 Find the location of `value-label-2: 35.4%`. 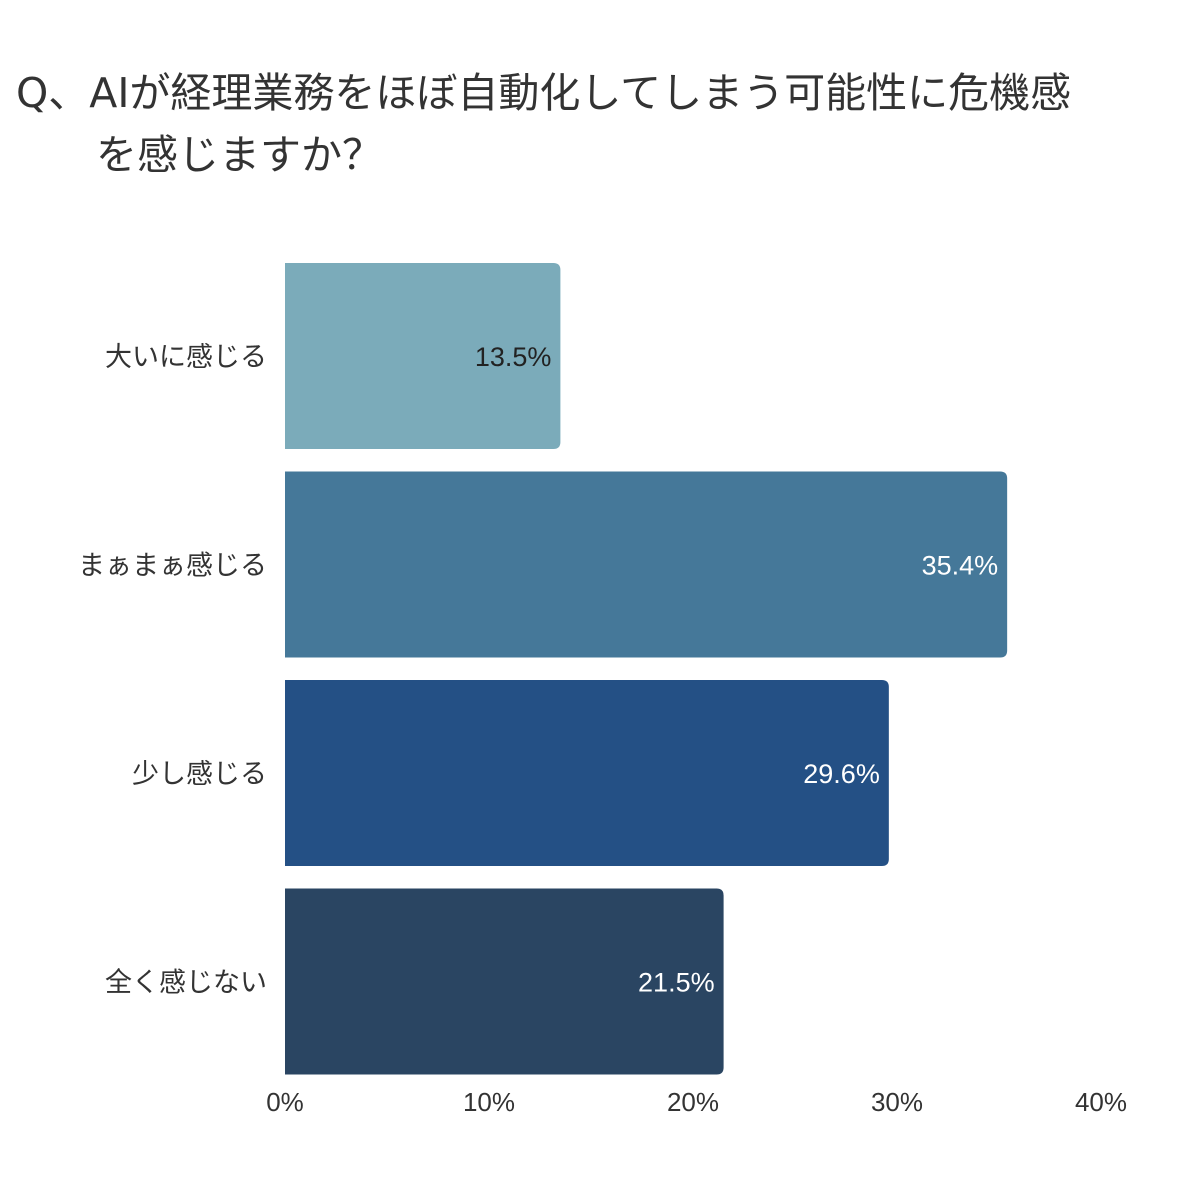

value-label-2: 35.4% is located at coordinates (960, 566).